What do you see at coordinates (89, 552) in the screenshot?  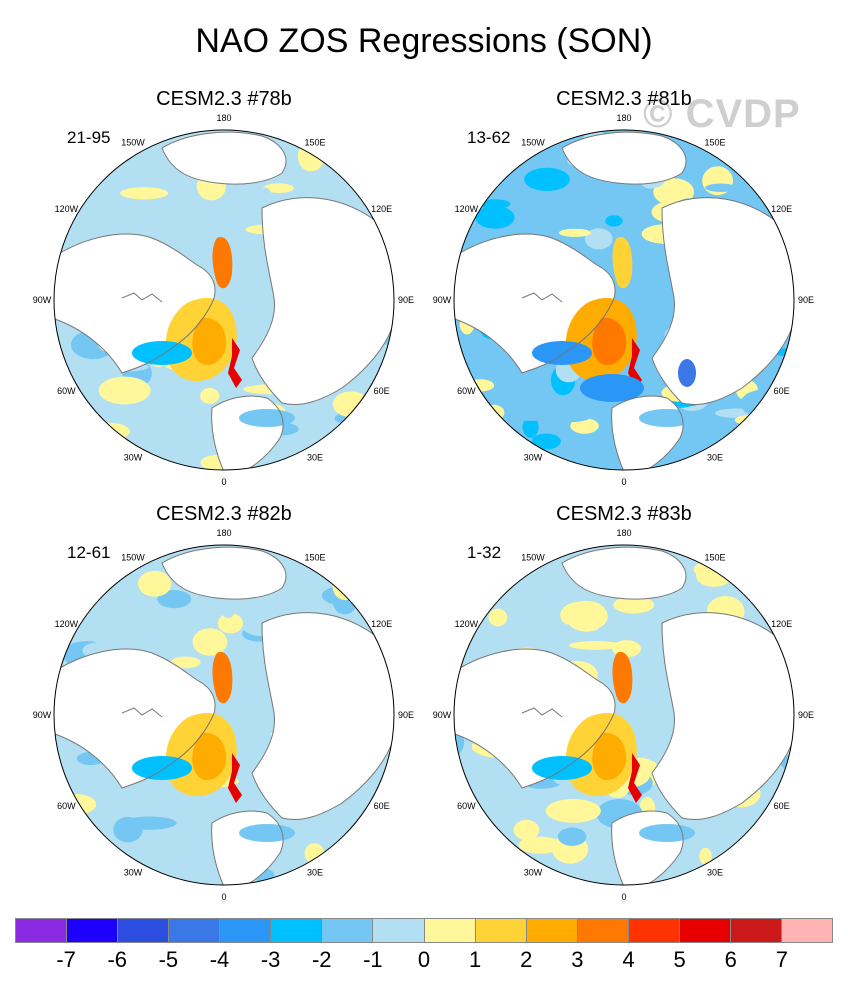 I see `panel-stat: 12-61` at bounding box center [89, 552].